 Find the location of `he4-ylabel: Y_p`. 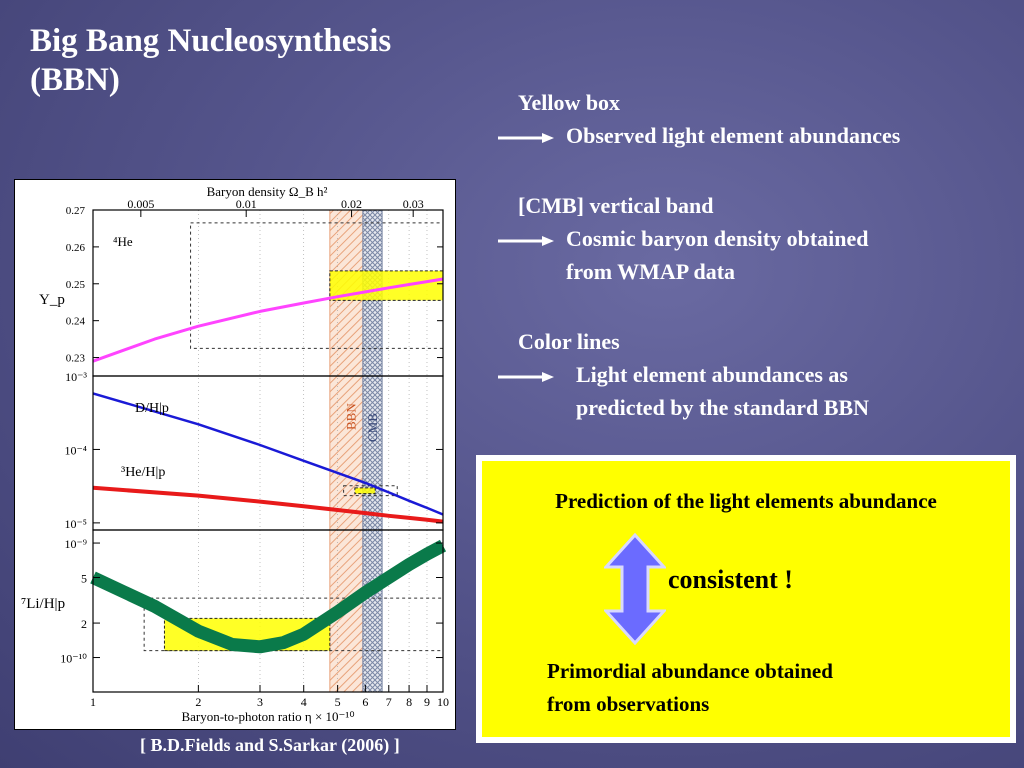

he4-ylabel: Y_p is located at coordinates (52, 300).